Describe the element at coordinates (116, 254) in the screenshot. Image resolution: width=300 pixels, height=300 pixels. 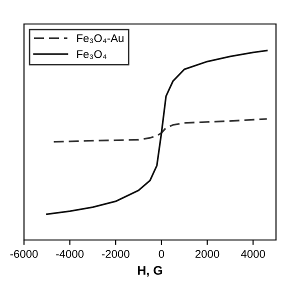
I see `x-tick-label: -2000` at that location.